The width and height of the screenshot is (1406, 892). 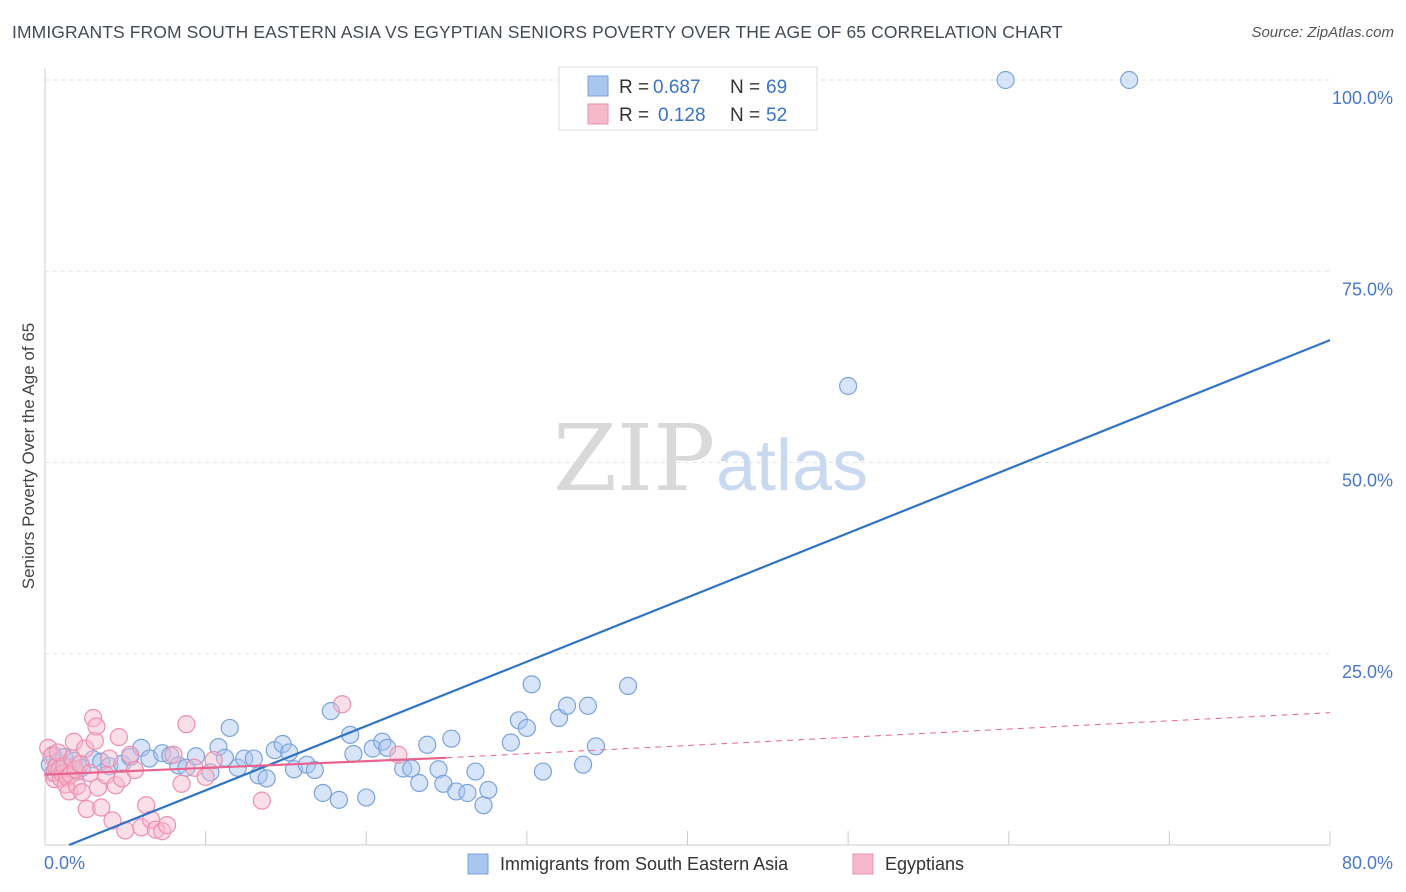 I want to click on legend-swatch-pink, so click(x=598, y=114).